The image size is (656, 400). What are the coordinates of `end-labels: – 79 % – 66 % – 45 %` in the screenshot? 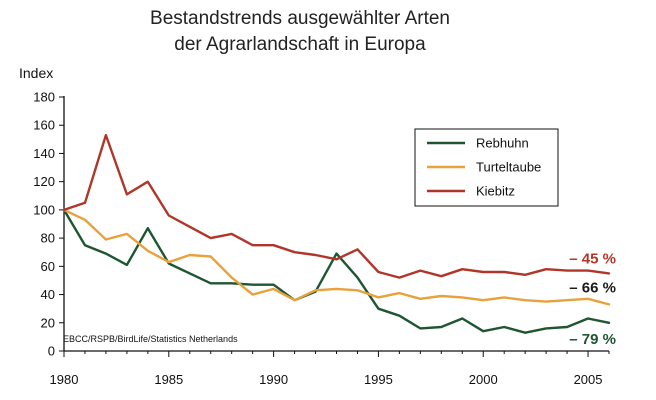 It's located at (592, 298).